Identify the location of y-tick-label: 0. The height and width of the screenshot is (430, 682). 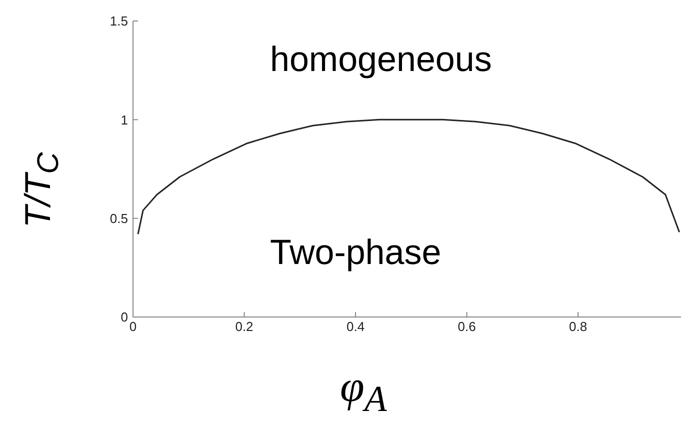
(124, 317).